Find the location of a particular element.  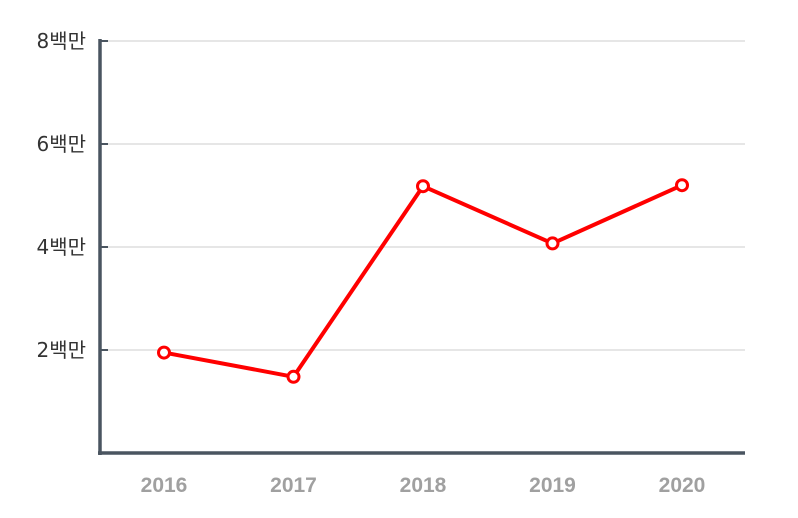

x-tick-labels: 2016 2017 2018 2019 2020 is located at coordinates (423, 485).